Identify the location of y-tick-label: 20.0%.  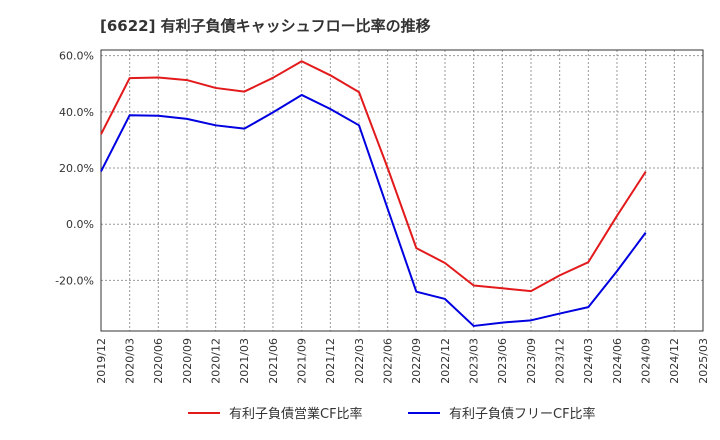
(76, 168).